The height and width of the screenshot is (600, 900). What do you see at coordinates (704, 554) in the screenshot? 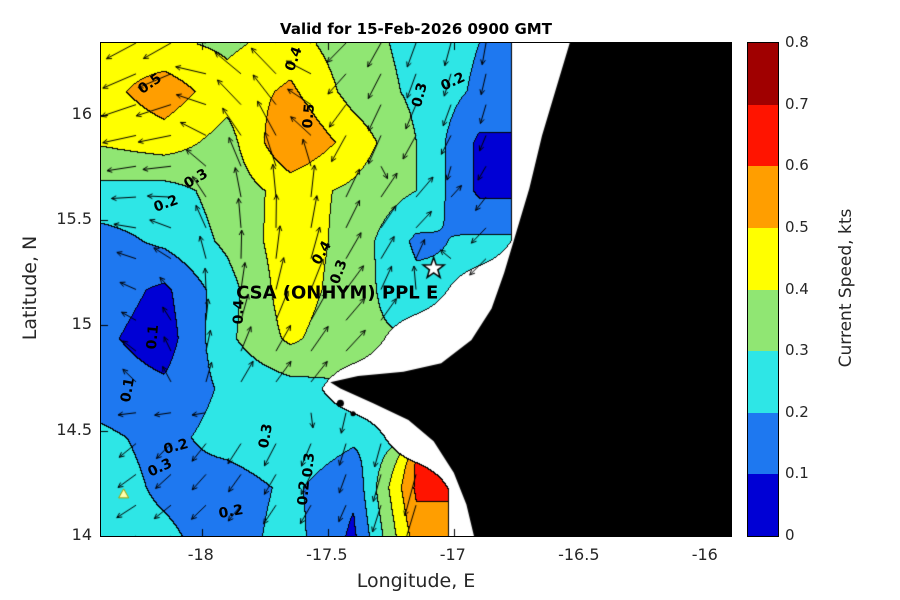
I see `x-tick-label: -16` at bounding box center [704, 554].